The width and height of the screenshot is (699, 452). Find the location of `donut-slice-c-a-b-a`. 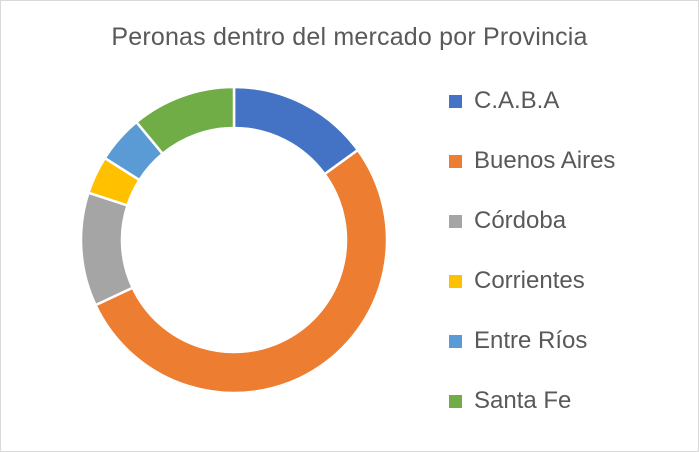

donut-slice-c-a-b-a is located at coordinates (296, 130).